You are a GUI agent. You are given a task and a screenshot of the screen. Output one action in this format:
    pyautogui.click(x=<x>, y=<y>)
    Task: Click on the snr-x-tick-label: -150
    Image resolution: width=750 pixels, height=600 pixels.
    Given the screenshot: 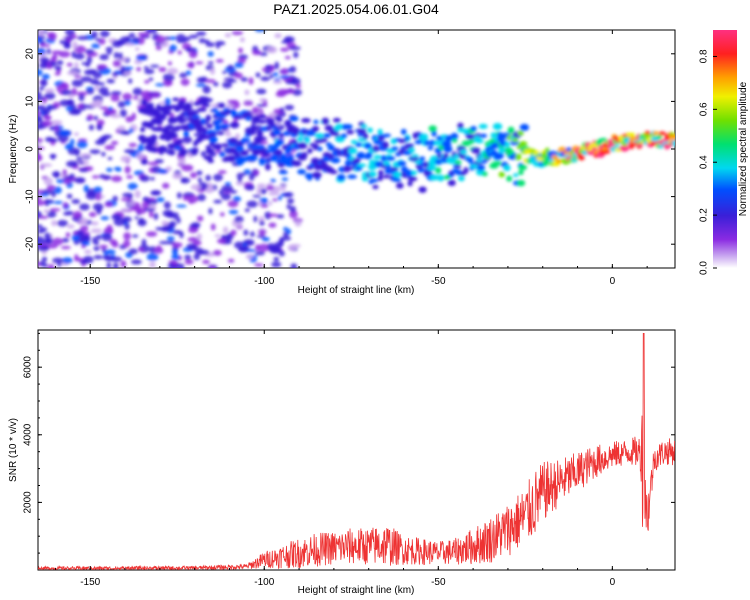 What is the action you would take?
    pyautogui.click(x=90, y=582)
    